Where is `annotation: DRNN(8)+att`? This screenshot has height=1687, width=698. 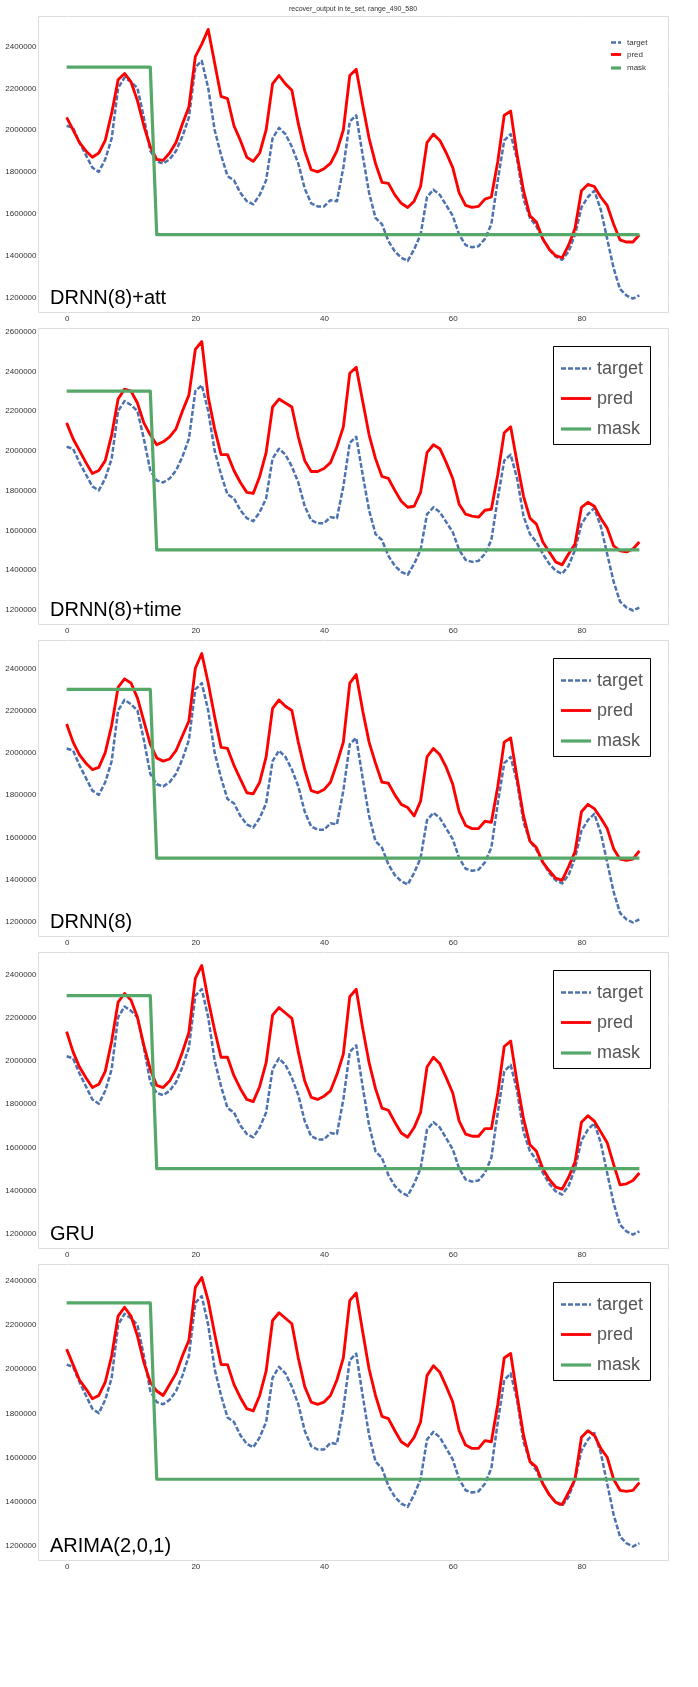
annotation: DRNN(8)+att is located at coordinates (108, 297).